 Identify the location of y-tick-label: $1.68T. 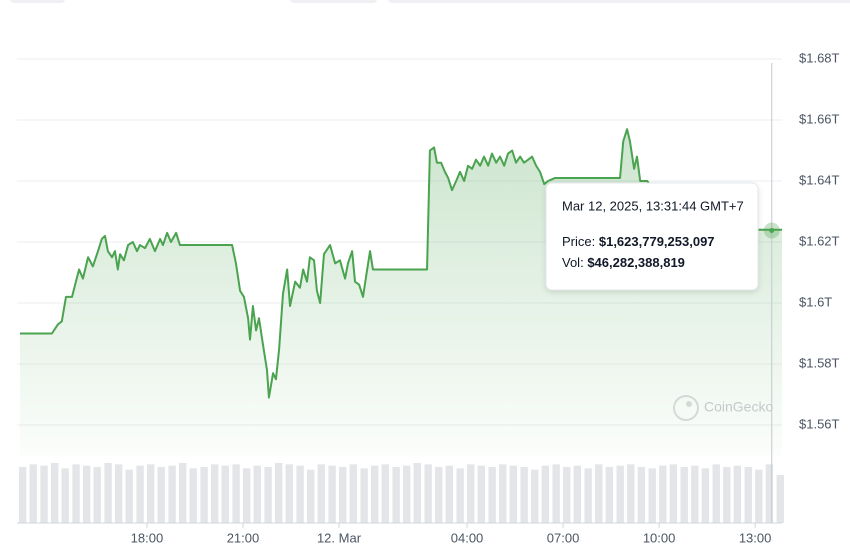
(819, 57).